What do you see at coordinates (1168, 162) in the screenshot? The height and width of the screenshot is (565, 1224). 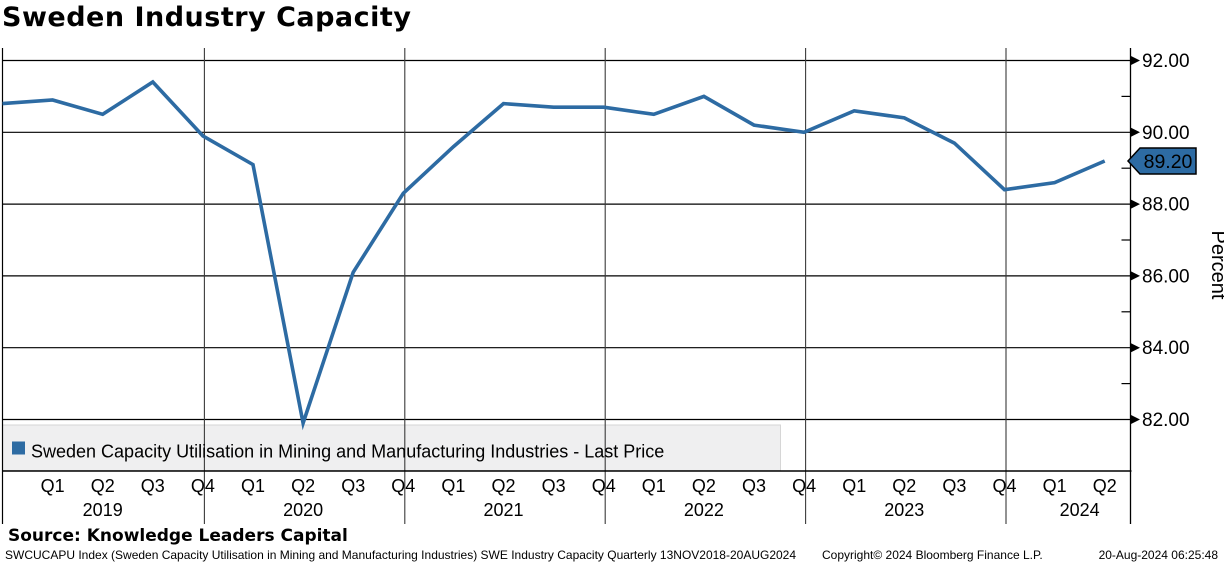 I see `last-price-tag-label: 89.20` at bounding box center [1168, 162].